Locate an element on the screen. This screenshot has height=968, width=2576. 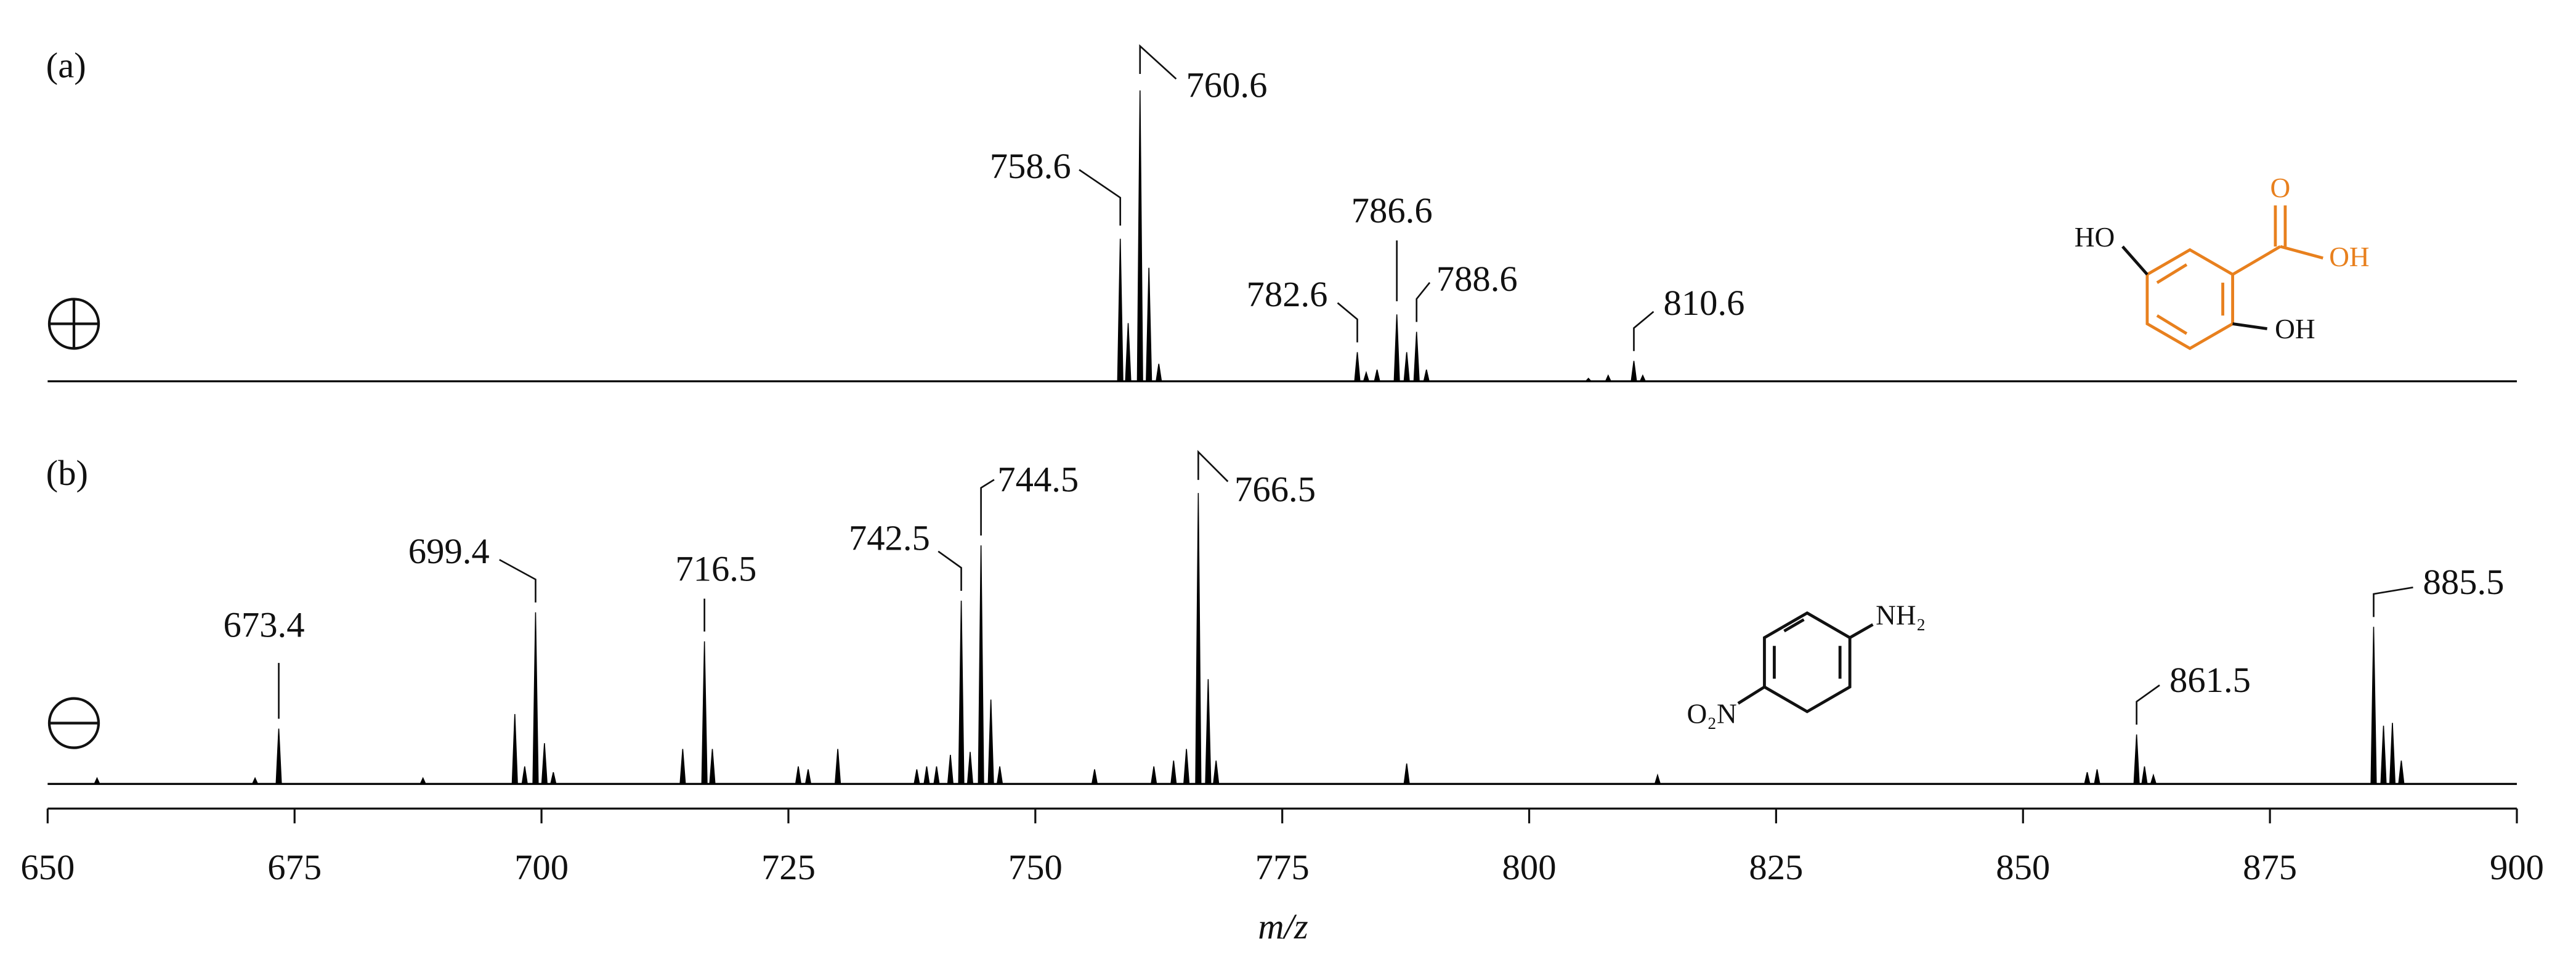
peak-label: 766.5 is located at coordinates (1275, 490).